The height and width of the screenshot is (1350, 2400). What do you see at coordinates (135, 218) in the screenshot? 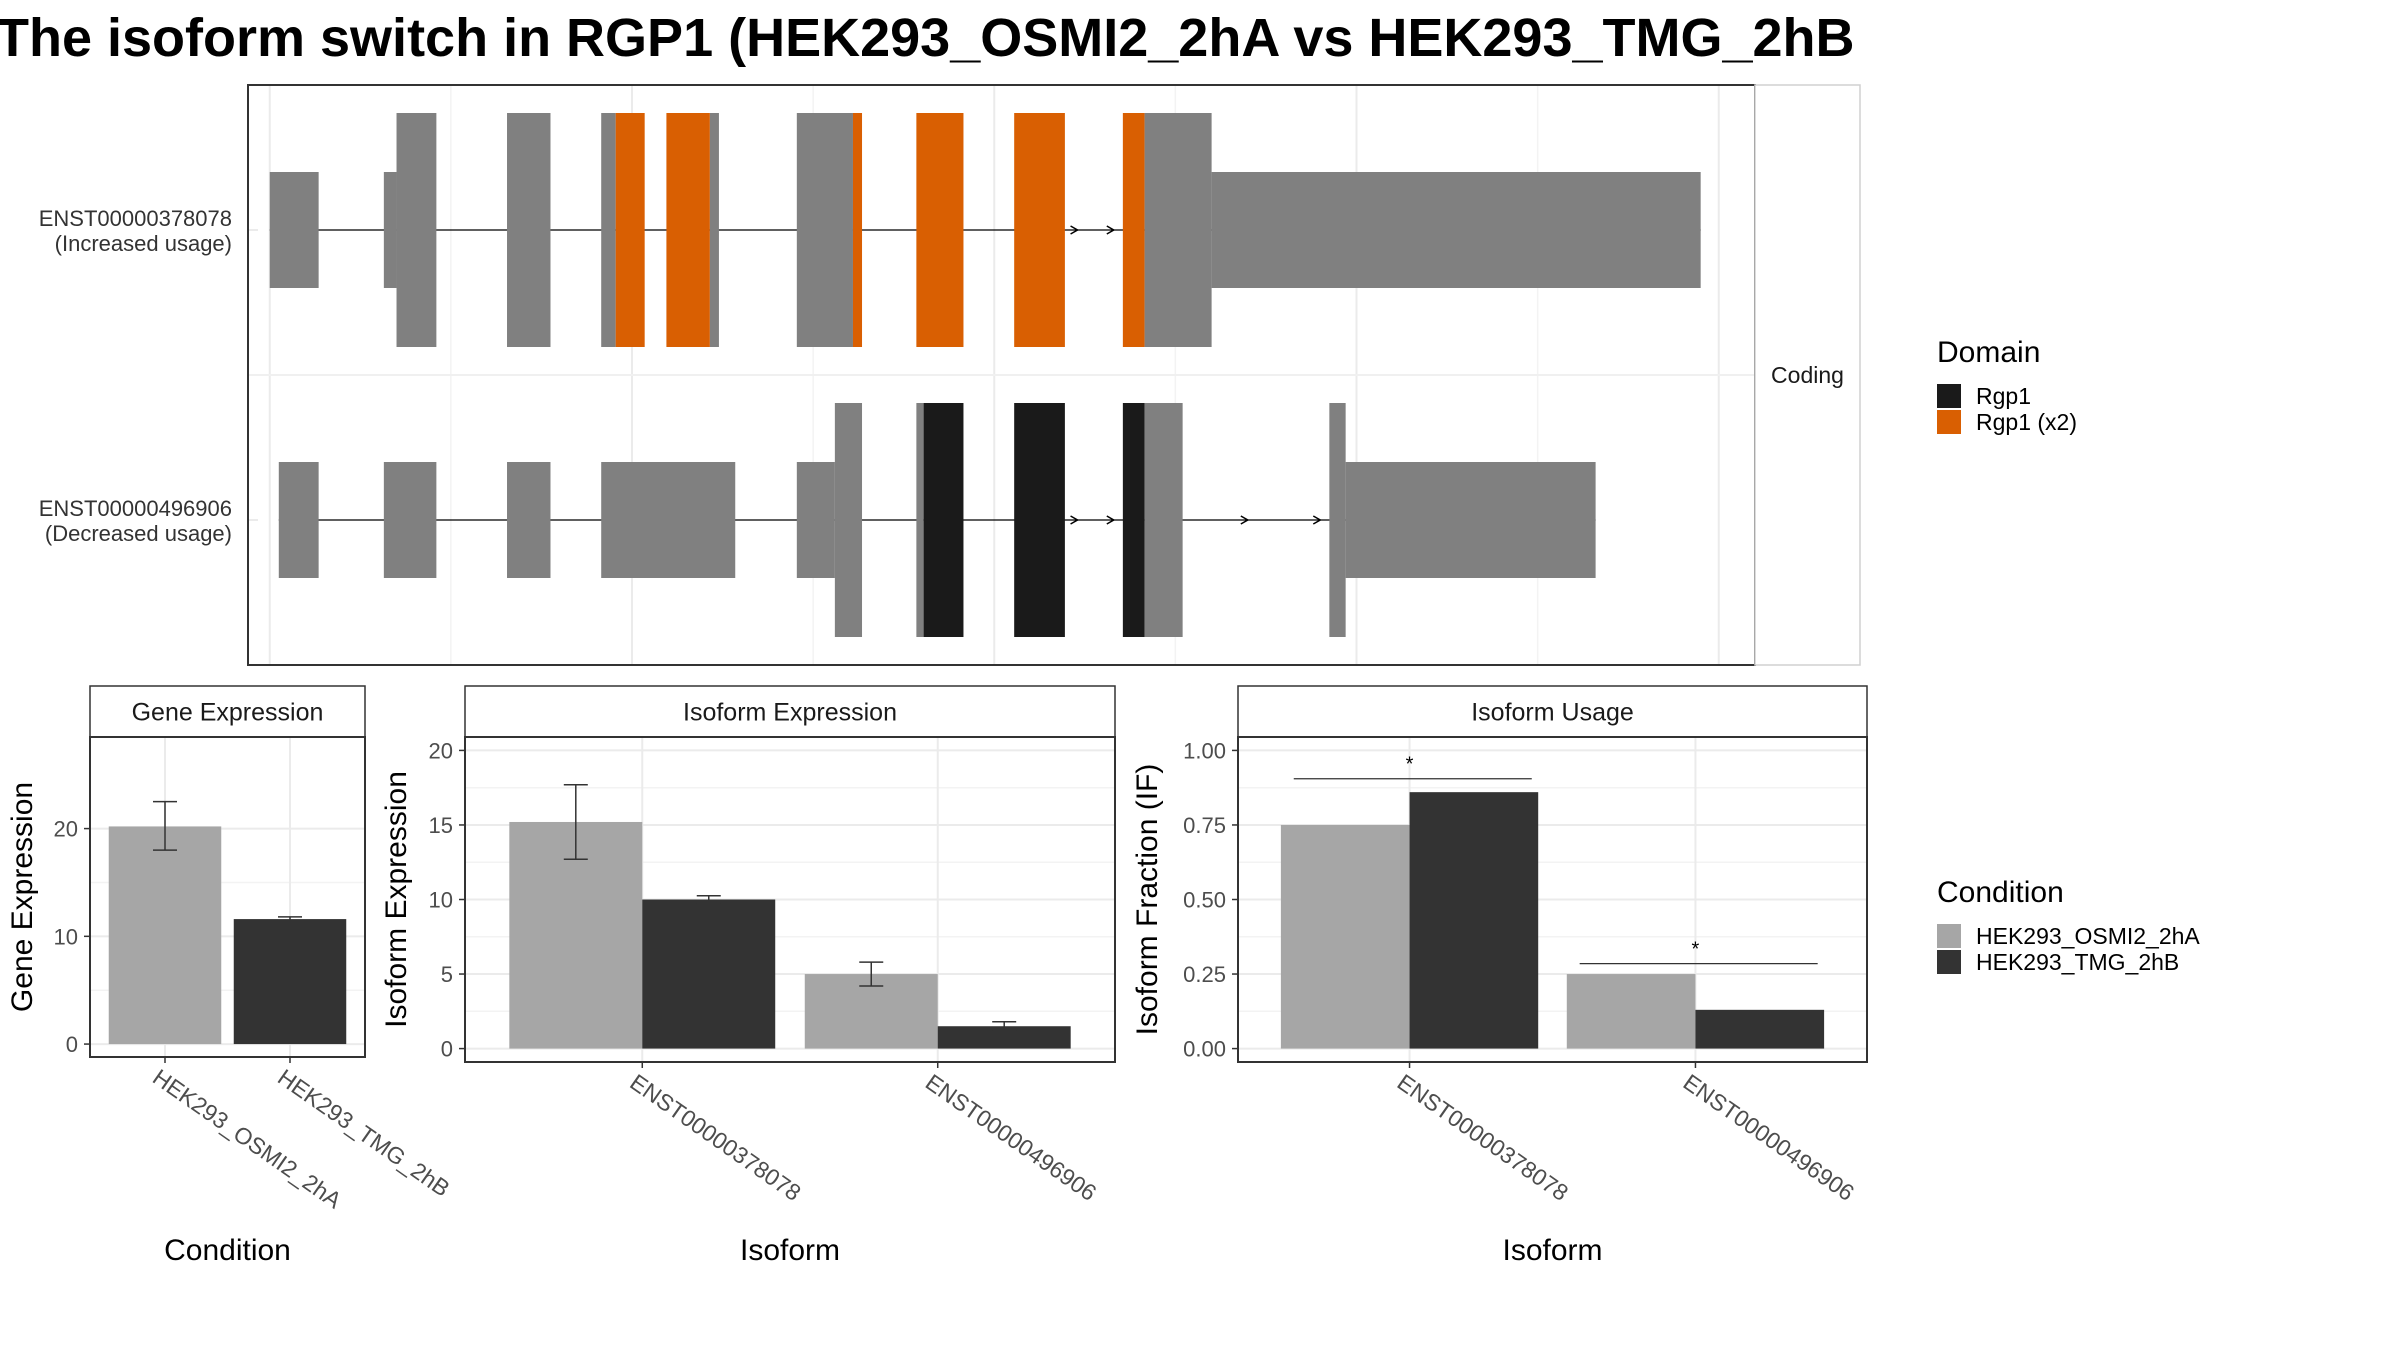
I see `isoform-label-id: ENST00000378078` at bounding box center [135, 218].